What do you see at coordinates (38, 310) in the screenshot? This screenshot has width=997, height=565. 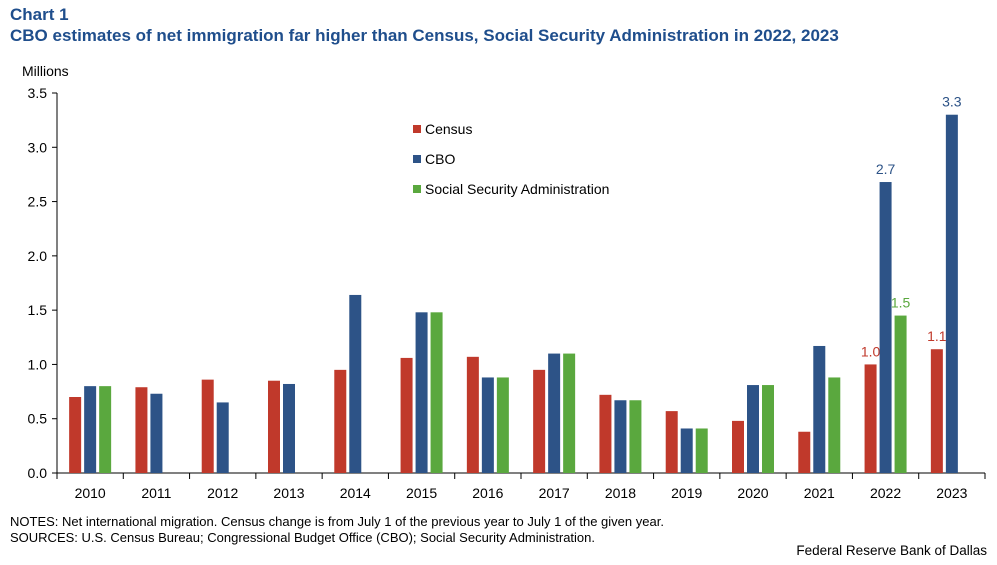 I see `y-tick-label: 1.5` at bounding box center [38, 310].